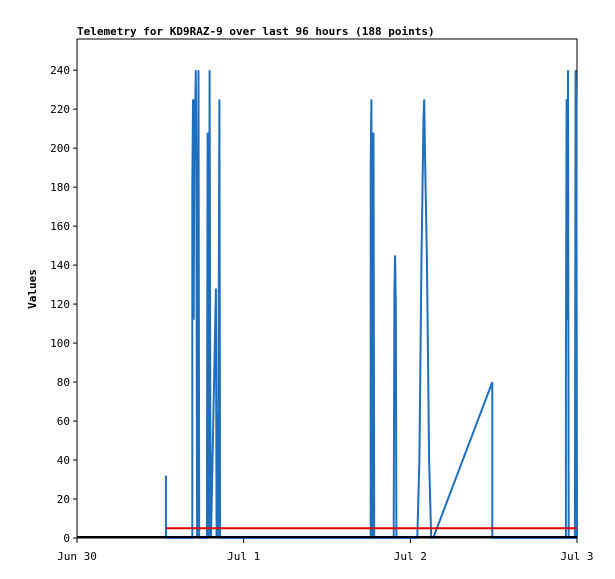 The width and height of the screenshot is (615, 579). I want to click on y-tick-label: 100, so click(60, 343).